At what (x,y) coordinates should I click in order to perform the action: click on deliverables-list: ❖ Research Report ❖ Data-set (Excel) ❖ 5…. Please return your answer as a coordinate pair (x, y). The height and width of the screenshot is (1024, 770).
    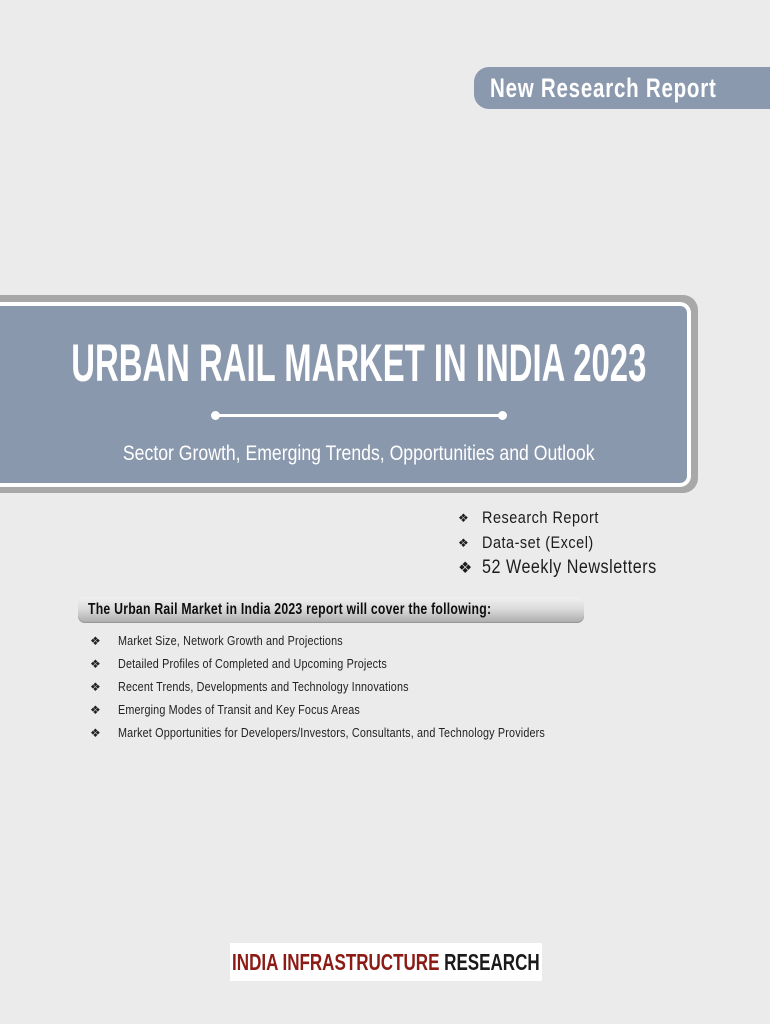
    Looking at the image, I should click on (573, 542).